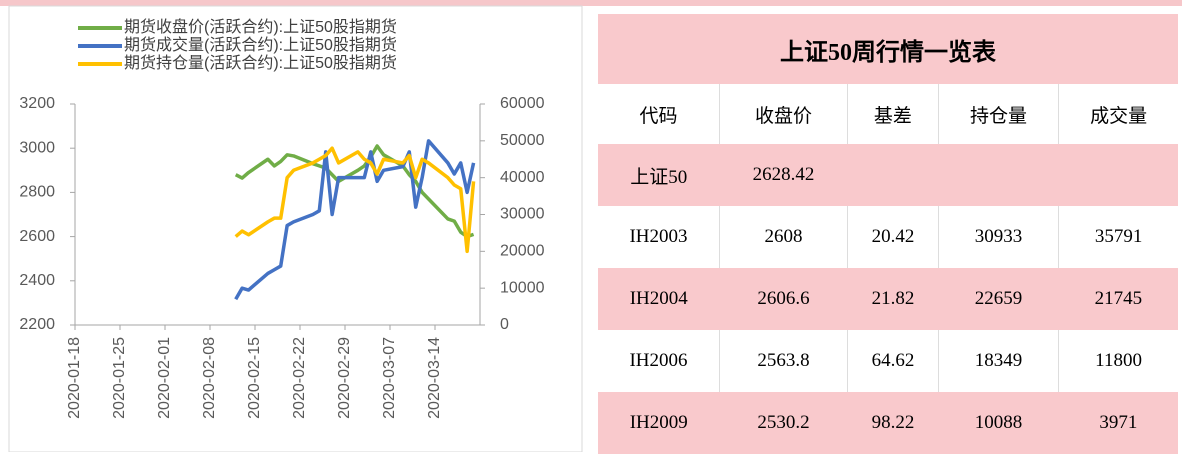  I want to click on table-title: 上证50周行情一览表, so click(888, 49).